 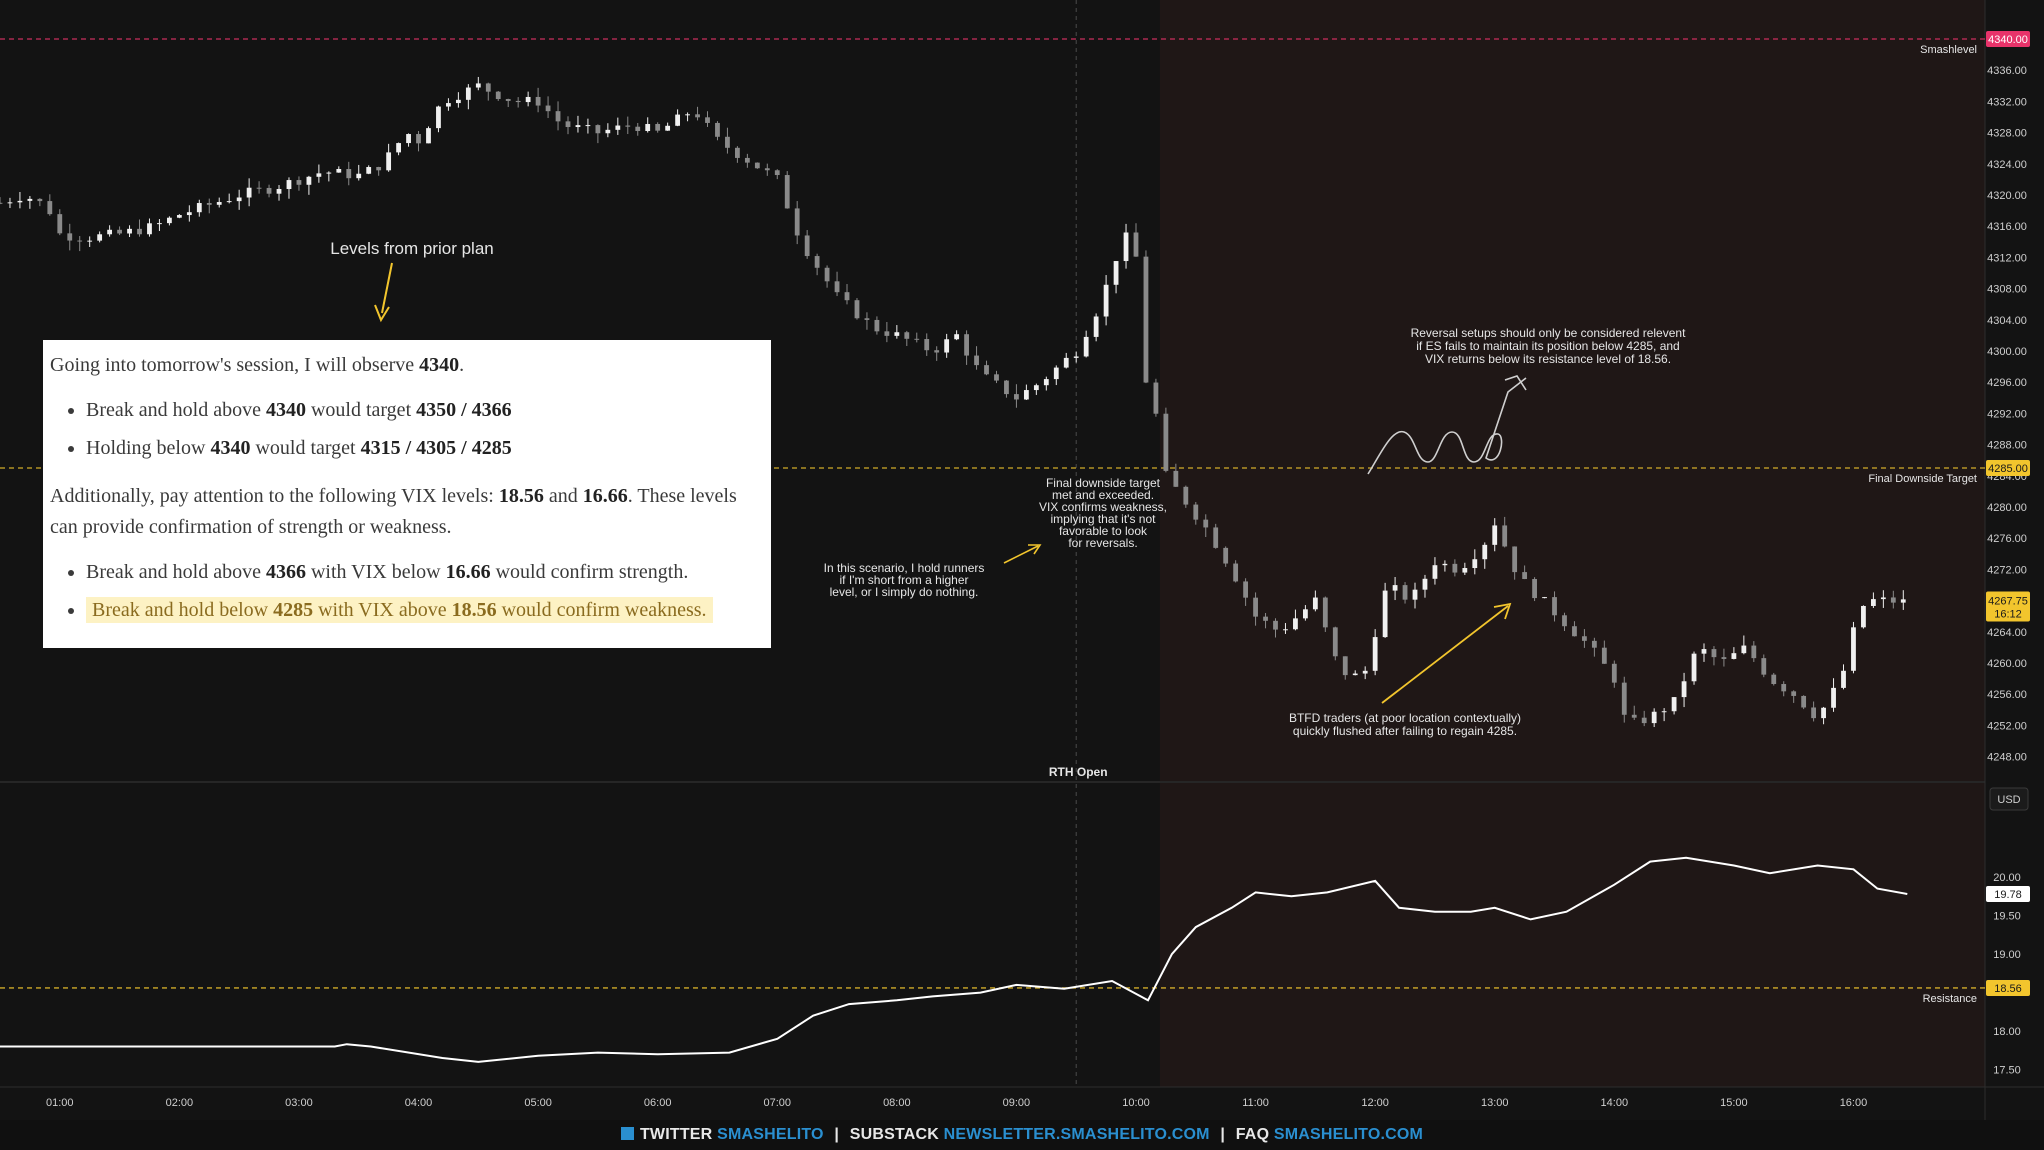 I want to click on price-tick-label: 4300.00, so click(x=2007, y=352).